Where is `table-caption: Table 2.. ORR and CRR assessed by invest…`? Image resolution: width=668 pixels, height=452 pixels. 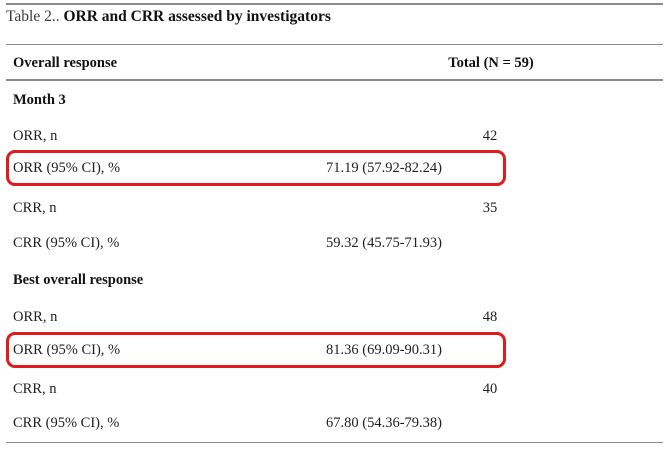
table-caption: Table 2.. ORR and CRR assessed by invest… is located at coordinates (168, 16).